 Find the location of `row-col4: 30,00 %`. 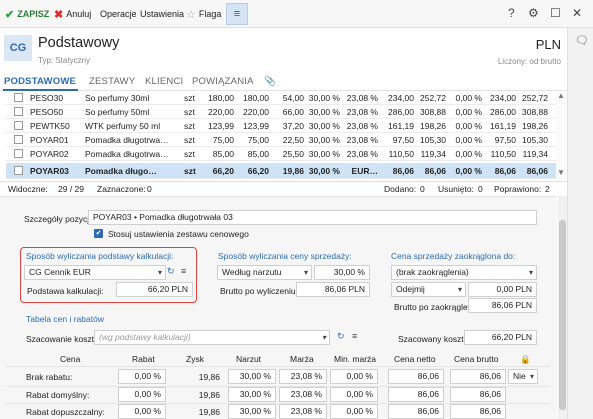

row-col4: 30,00 % is located at coordinates (324, 154).